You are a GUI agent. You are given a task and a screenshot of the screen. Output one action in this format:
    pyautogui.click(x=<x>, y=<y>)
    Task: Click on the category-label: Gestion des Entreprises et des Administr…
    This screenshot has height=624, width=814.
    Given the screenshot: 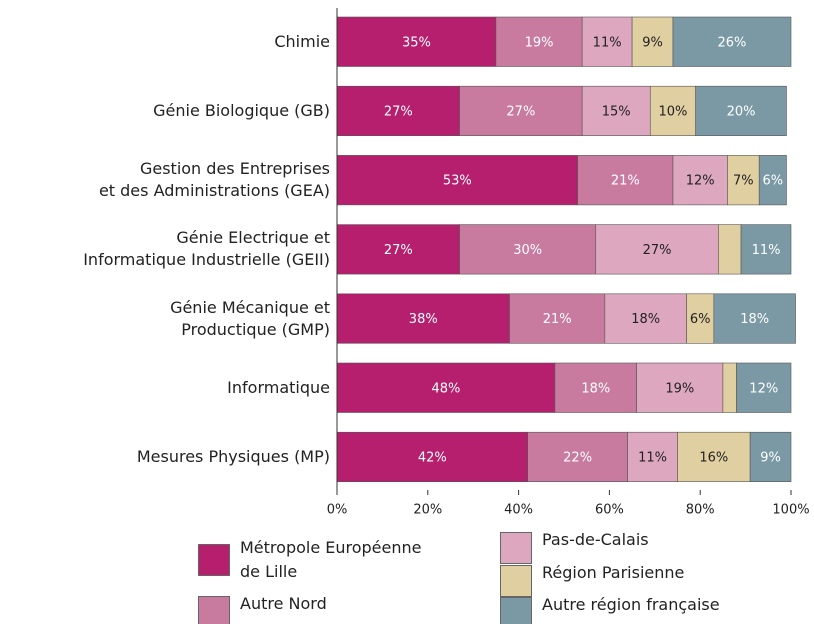 What is the action you would take?
    pyautogui.click(x=214, y=180)
    